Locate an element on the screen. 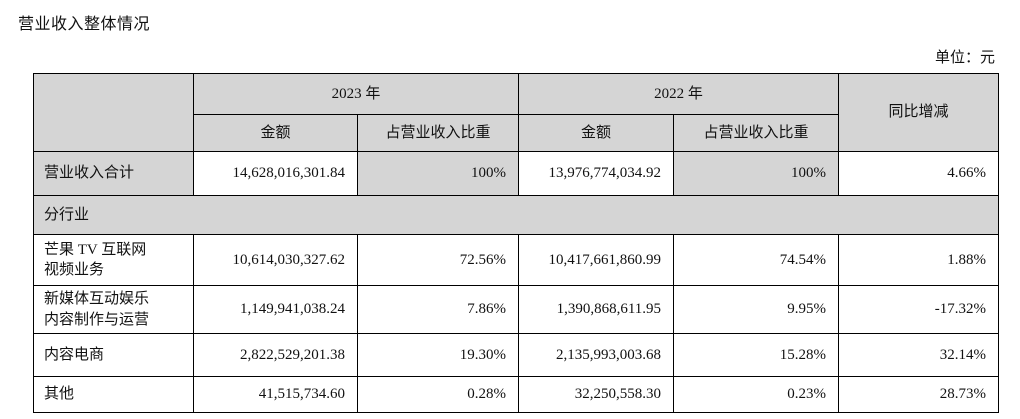 This screenshot has width=1020, height=419. header-share-2023: 占营业收入比重 is located at coordinates (438, 133).